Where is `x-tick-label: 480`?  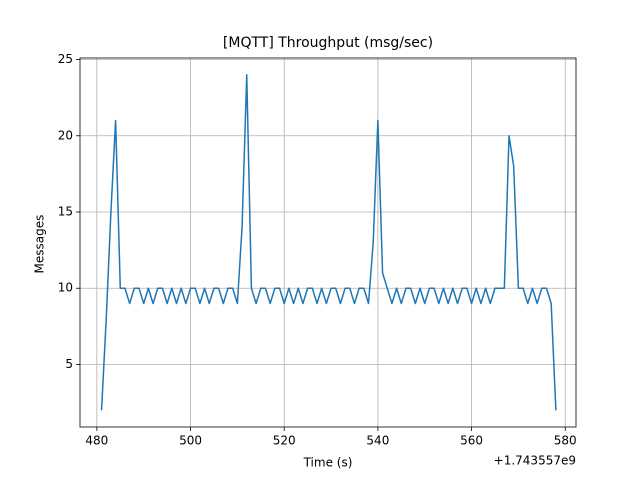
x-tick-label: 480 is located at coordinates (96, 441).